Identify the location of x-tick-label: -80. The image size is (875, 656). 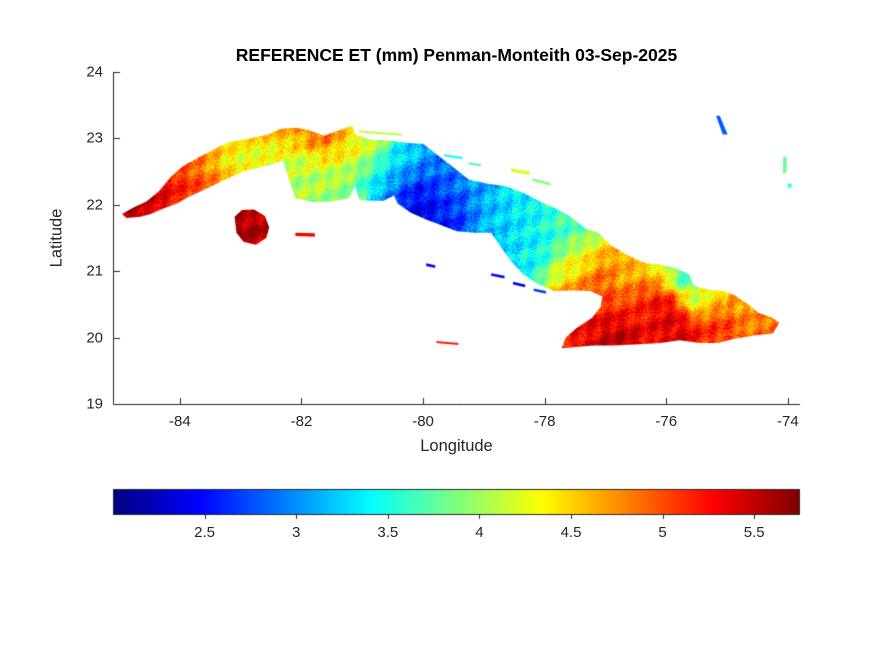
(423, 421).